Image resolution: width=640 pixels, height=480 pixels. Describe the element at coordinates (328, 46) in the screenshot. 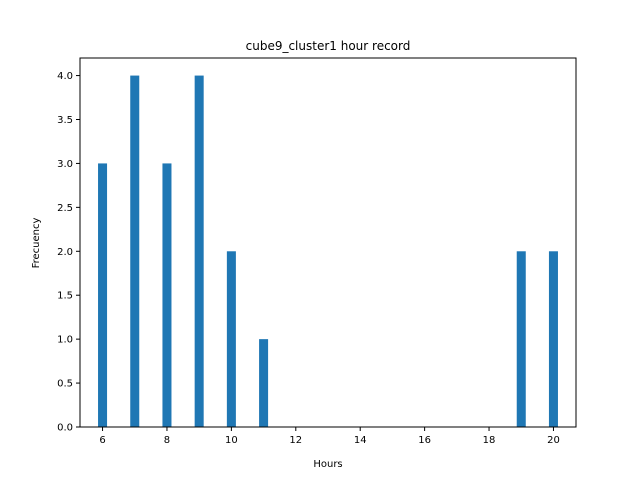

I see `chart-title: cube9_cluster1 hour record` at that location.